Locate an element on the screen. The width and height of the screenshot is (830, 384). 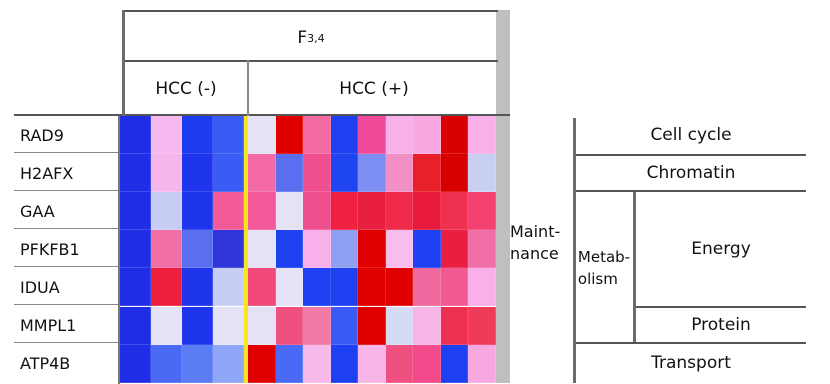
category-level1-divider is located at coordinates (574, 250).